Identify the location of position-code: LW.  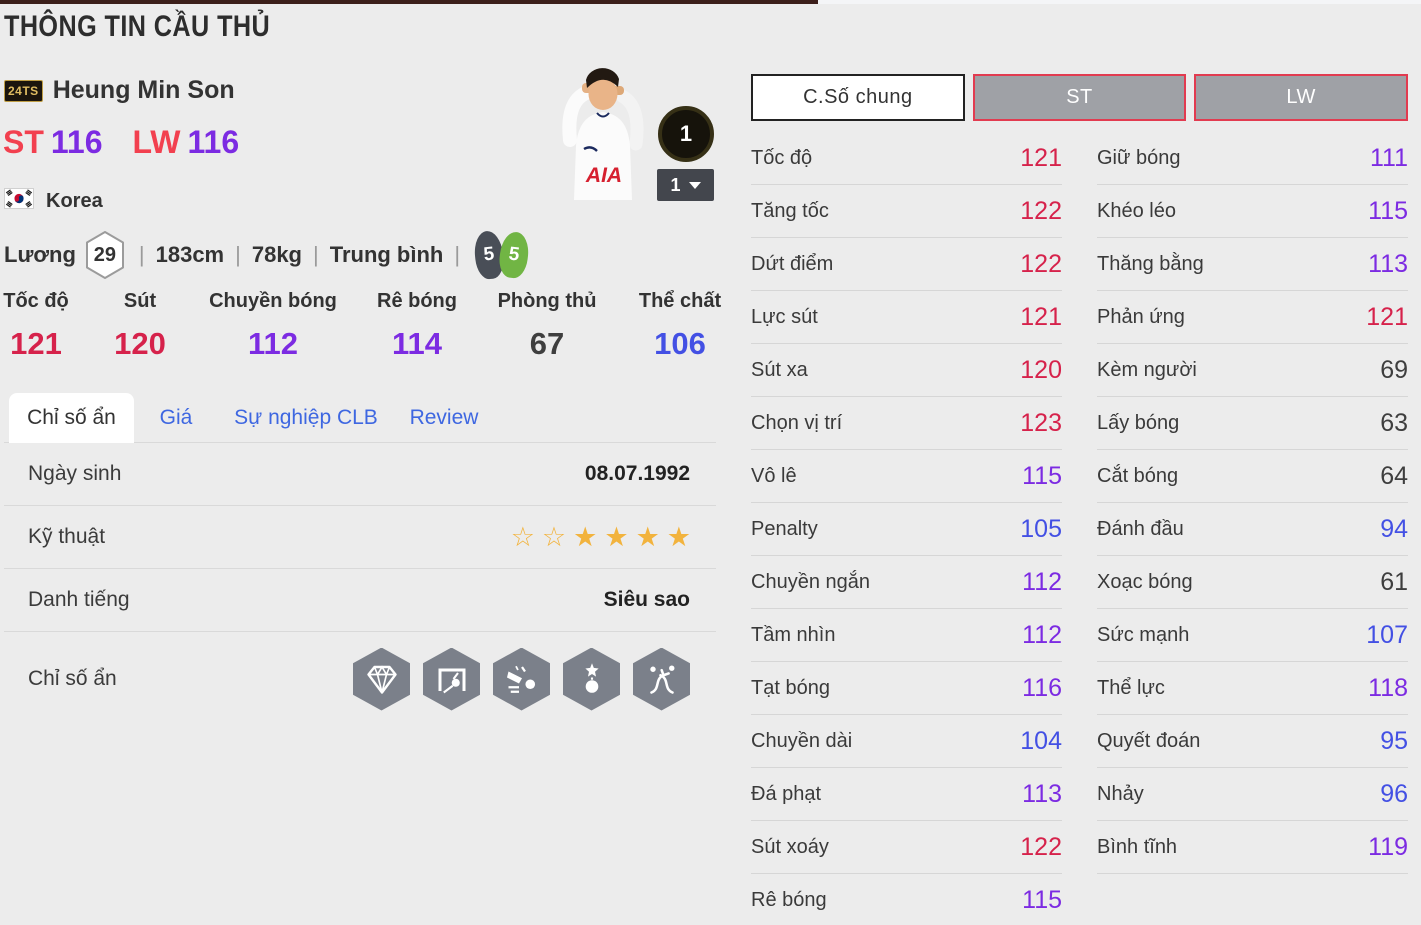
(156, 142).